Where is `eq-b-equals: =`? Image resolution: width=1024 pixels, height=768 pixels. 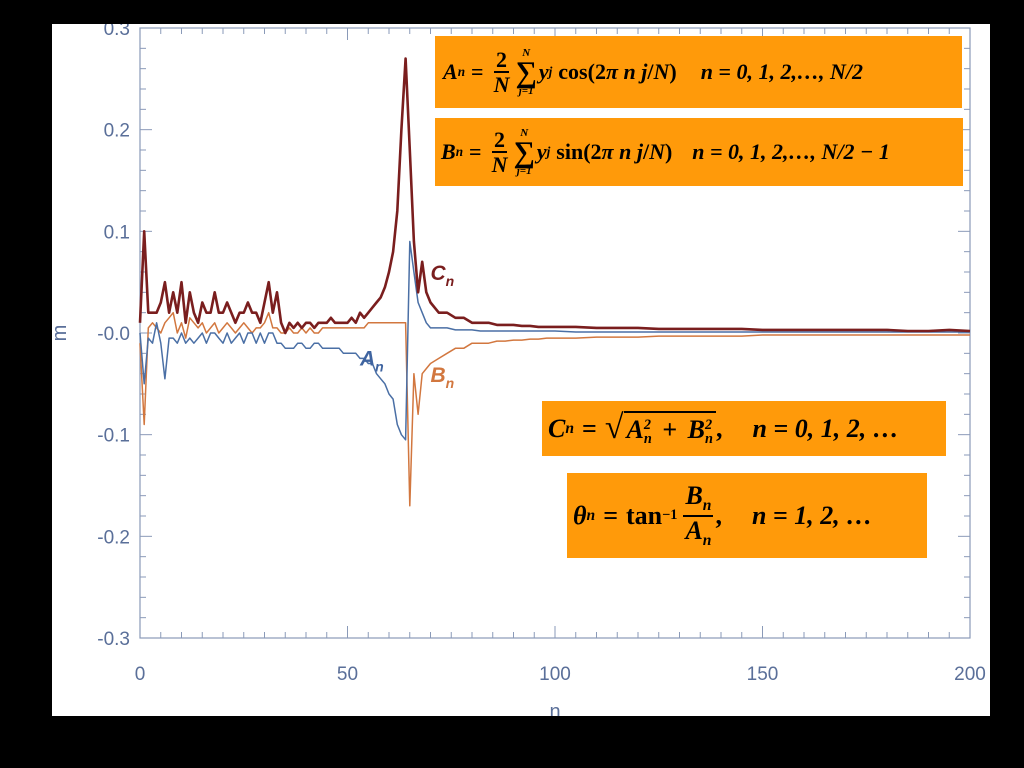
eq-b-equals: = is located at coordinates (475, 151).